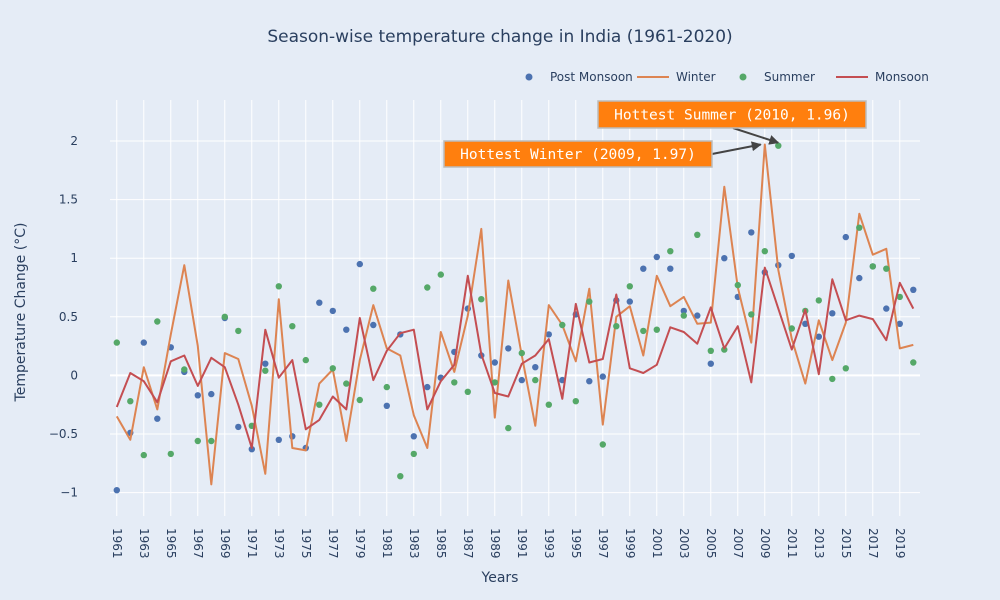 This screenshot has height=600, width=1000. I want to click on legend-item-post-monsoon: Post Monsoon, so click(579, 77).